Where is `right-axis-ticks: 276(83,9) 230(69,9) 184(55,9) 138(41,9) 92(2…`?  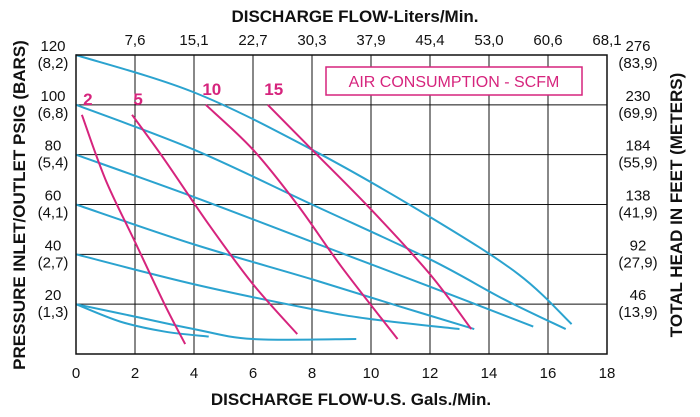
right-axis-ticks: 276(83,9) 230(69,9) 184(55,9) 138(41,9) 92(2… is located at coordinates (637, 179).